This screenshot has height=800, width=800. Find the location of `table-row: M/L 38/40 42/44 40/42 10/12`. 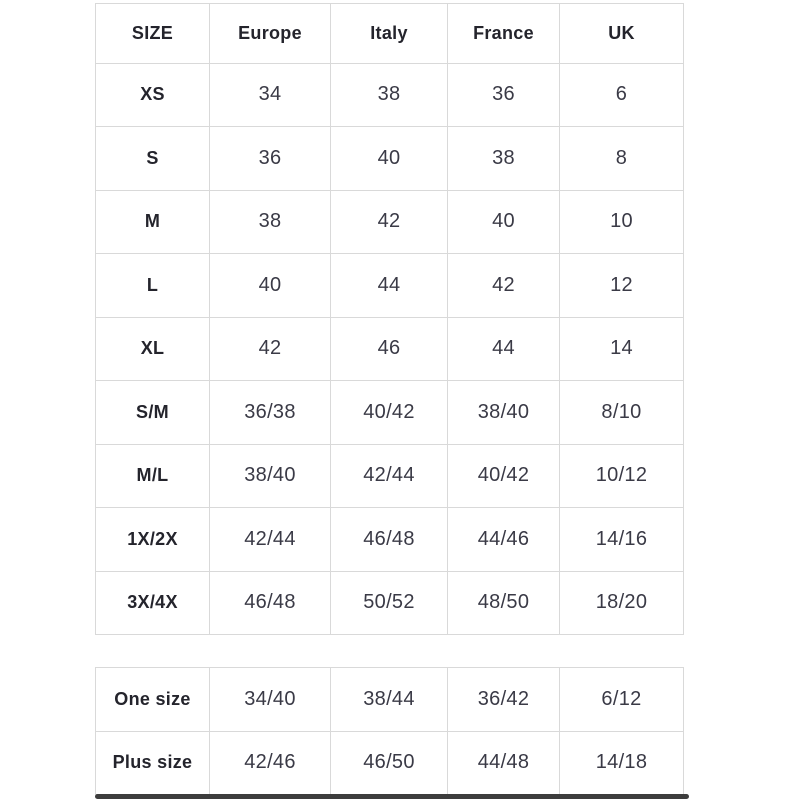

table-row: M/L 38/40 42/44 40/42 10/12 is located at coordinates (389, 475).